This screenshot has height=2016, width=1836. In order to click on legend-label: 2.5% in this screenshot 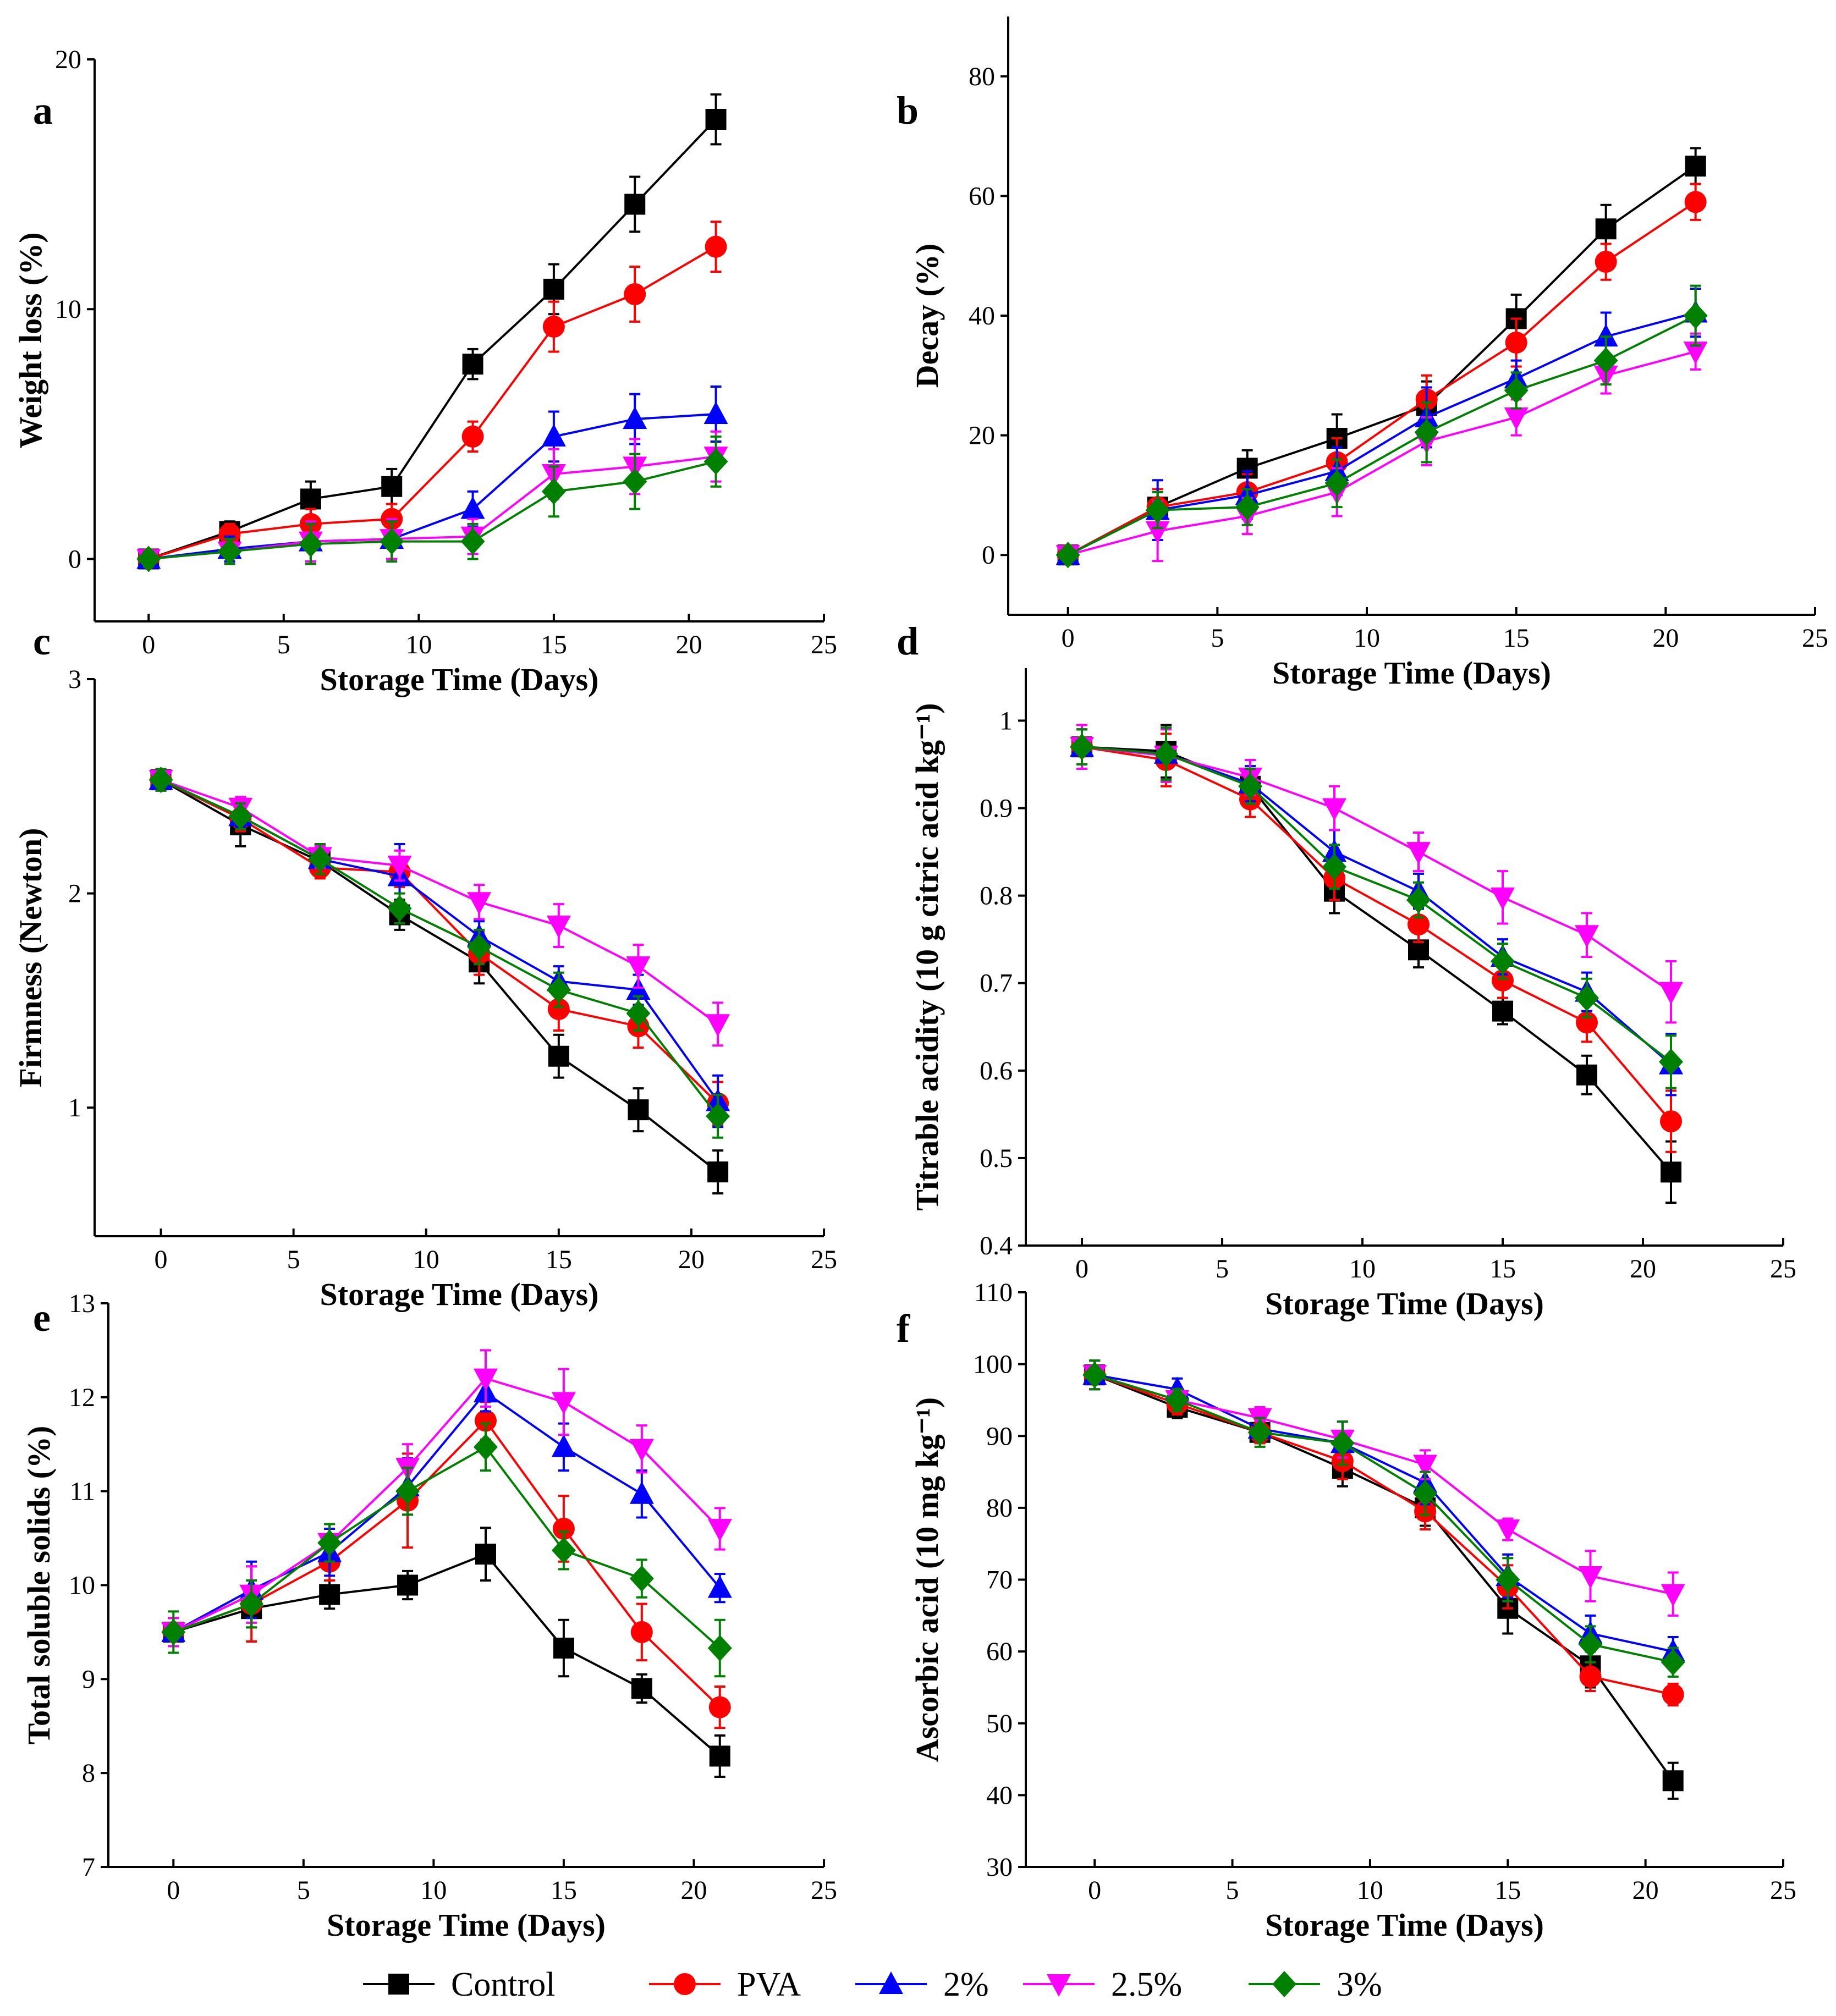, I will do `click(1146, 1984)`.